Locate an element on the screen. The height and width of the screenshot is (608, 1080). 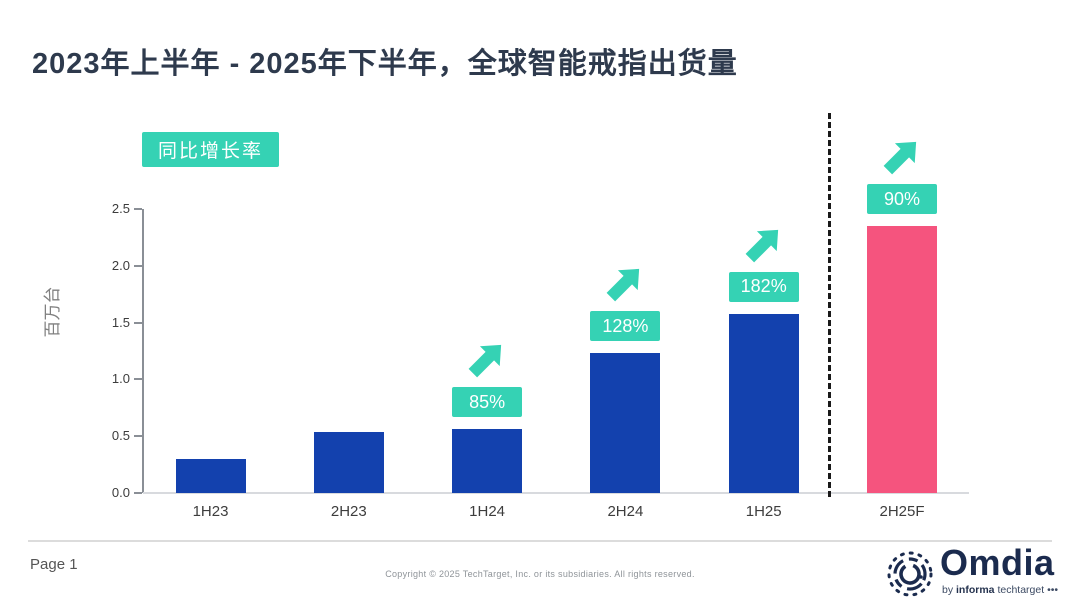
growth-label-1H25: 182% is located at coordinates (763, 286).